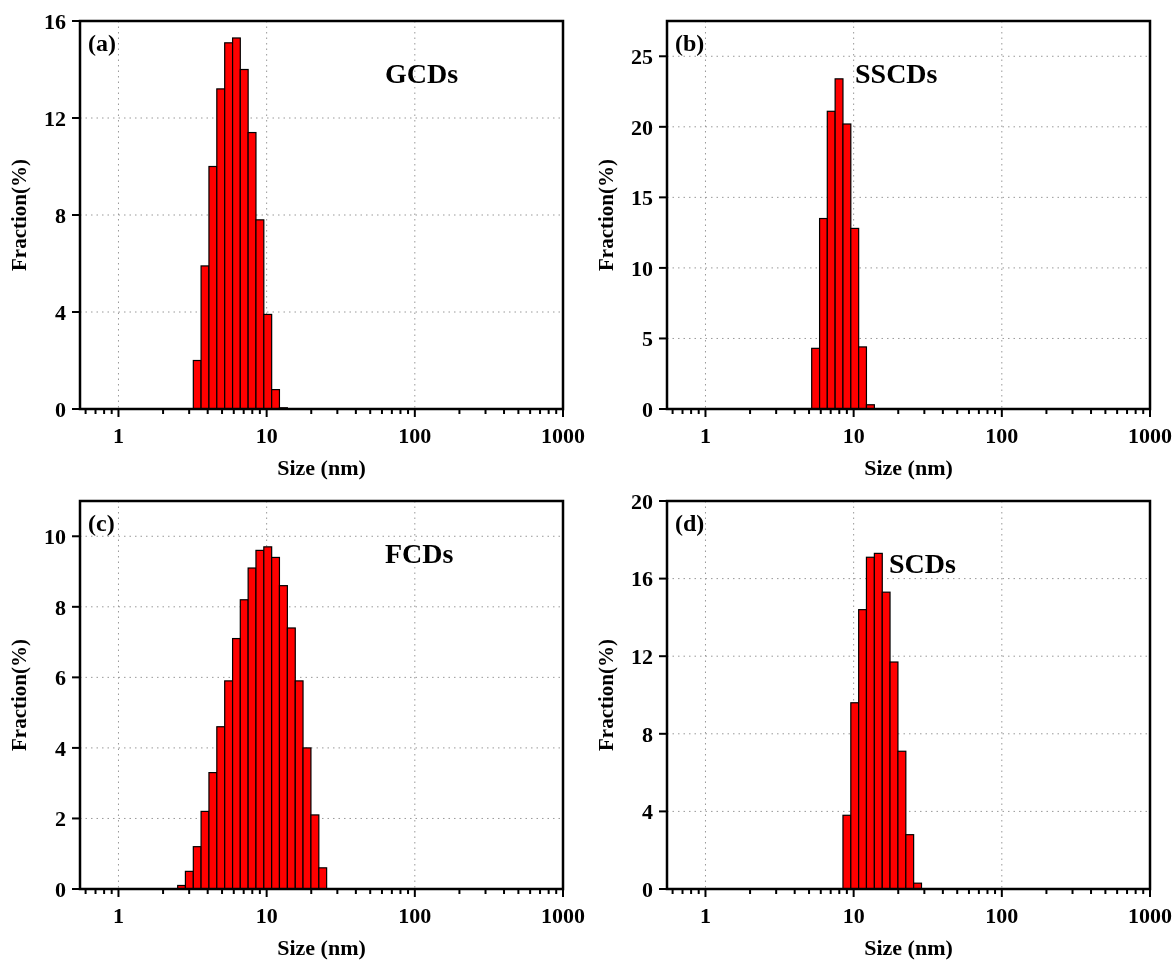 Image resolution: width=1175 pixels, height=963 pixels. Describe the element at coordinates (690, 523) in the screenshot. I see `chart-title: (d)` at that location.